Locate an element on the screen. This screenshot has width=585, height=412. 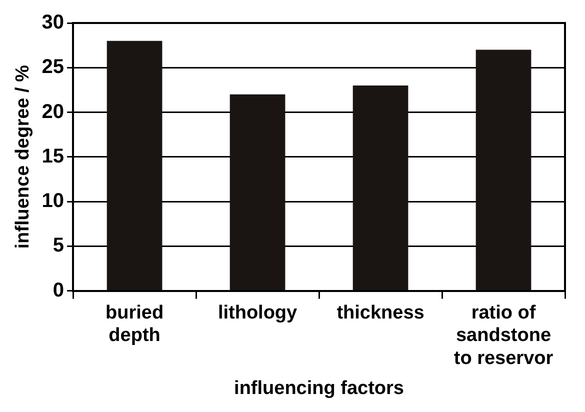
y-tick-label: 20 is located at coordinates (53, 111).